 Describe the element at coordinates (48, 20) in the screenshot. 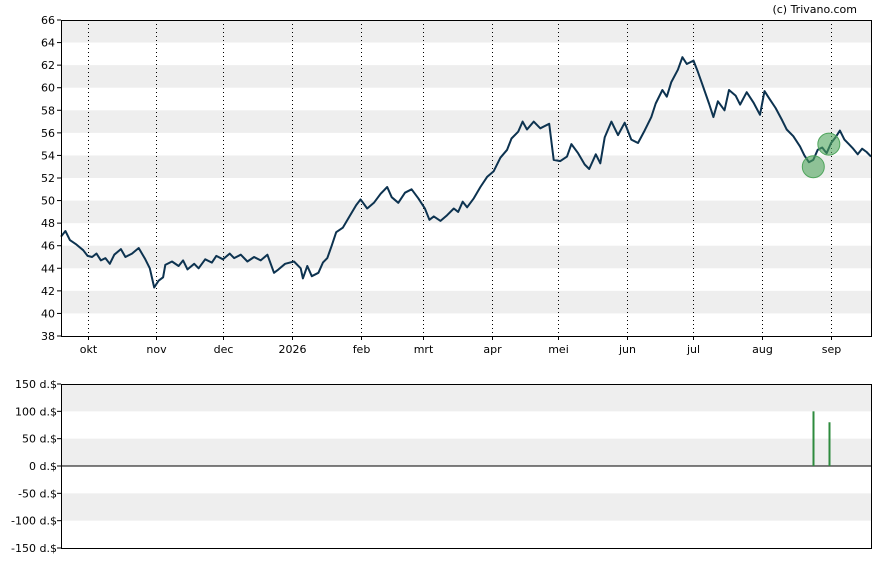

I see `y-tick-label: 66` at that location.